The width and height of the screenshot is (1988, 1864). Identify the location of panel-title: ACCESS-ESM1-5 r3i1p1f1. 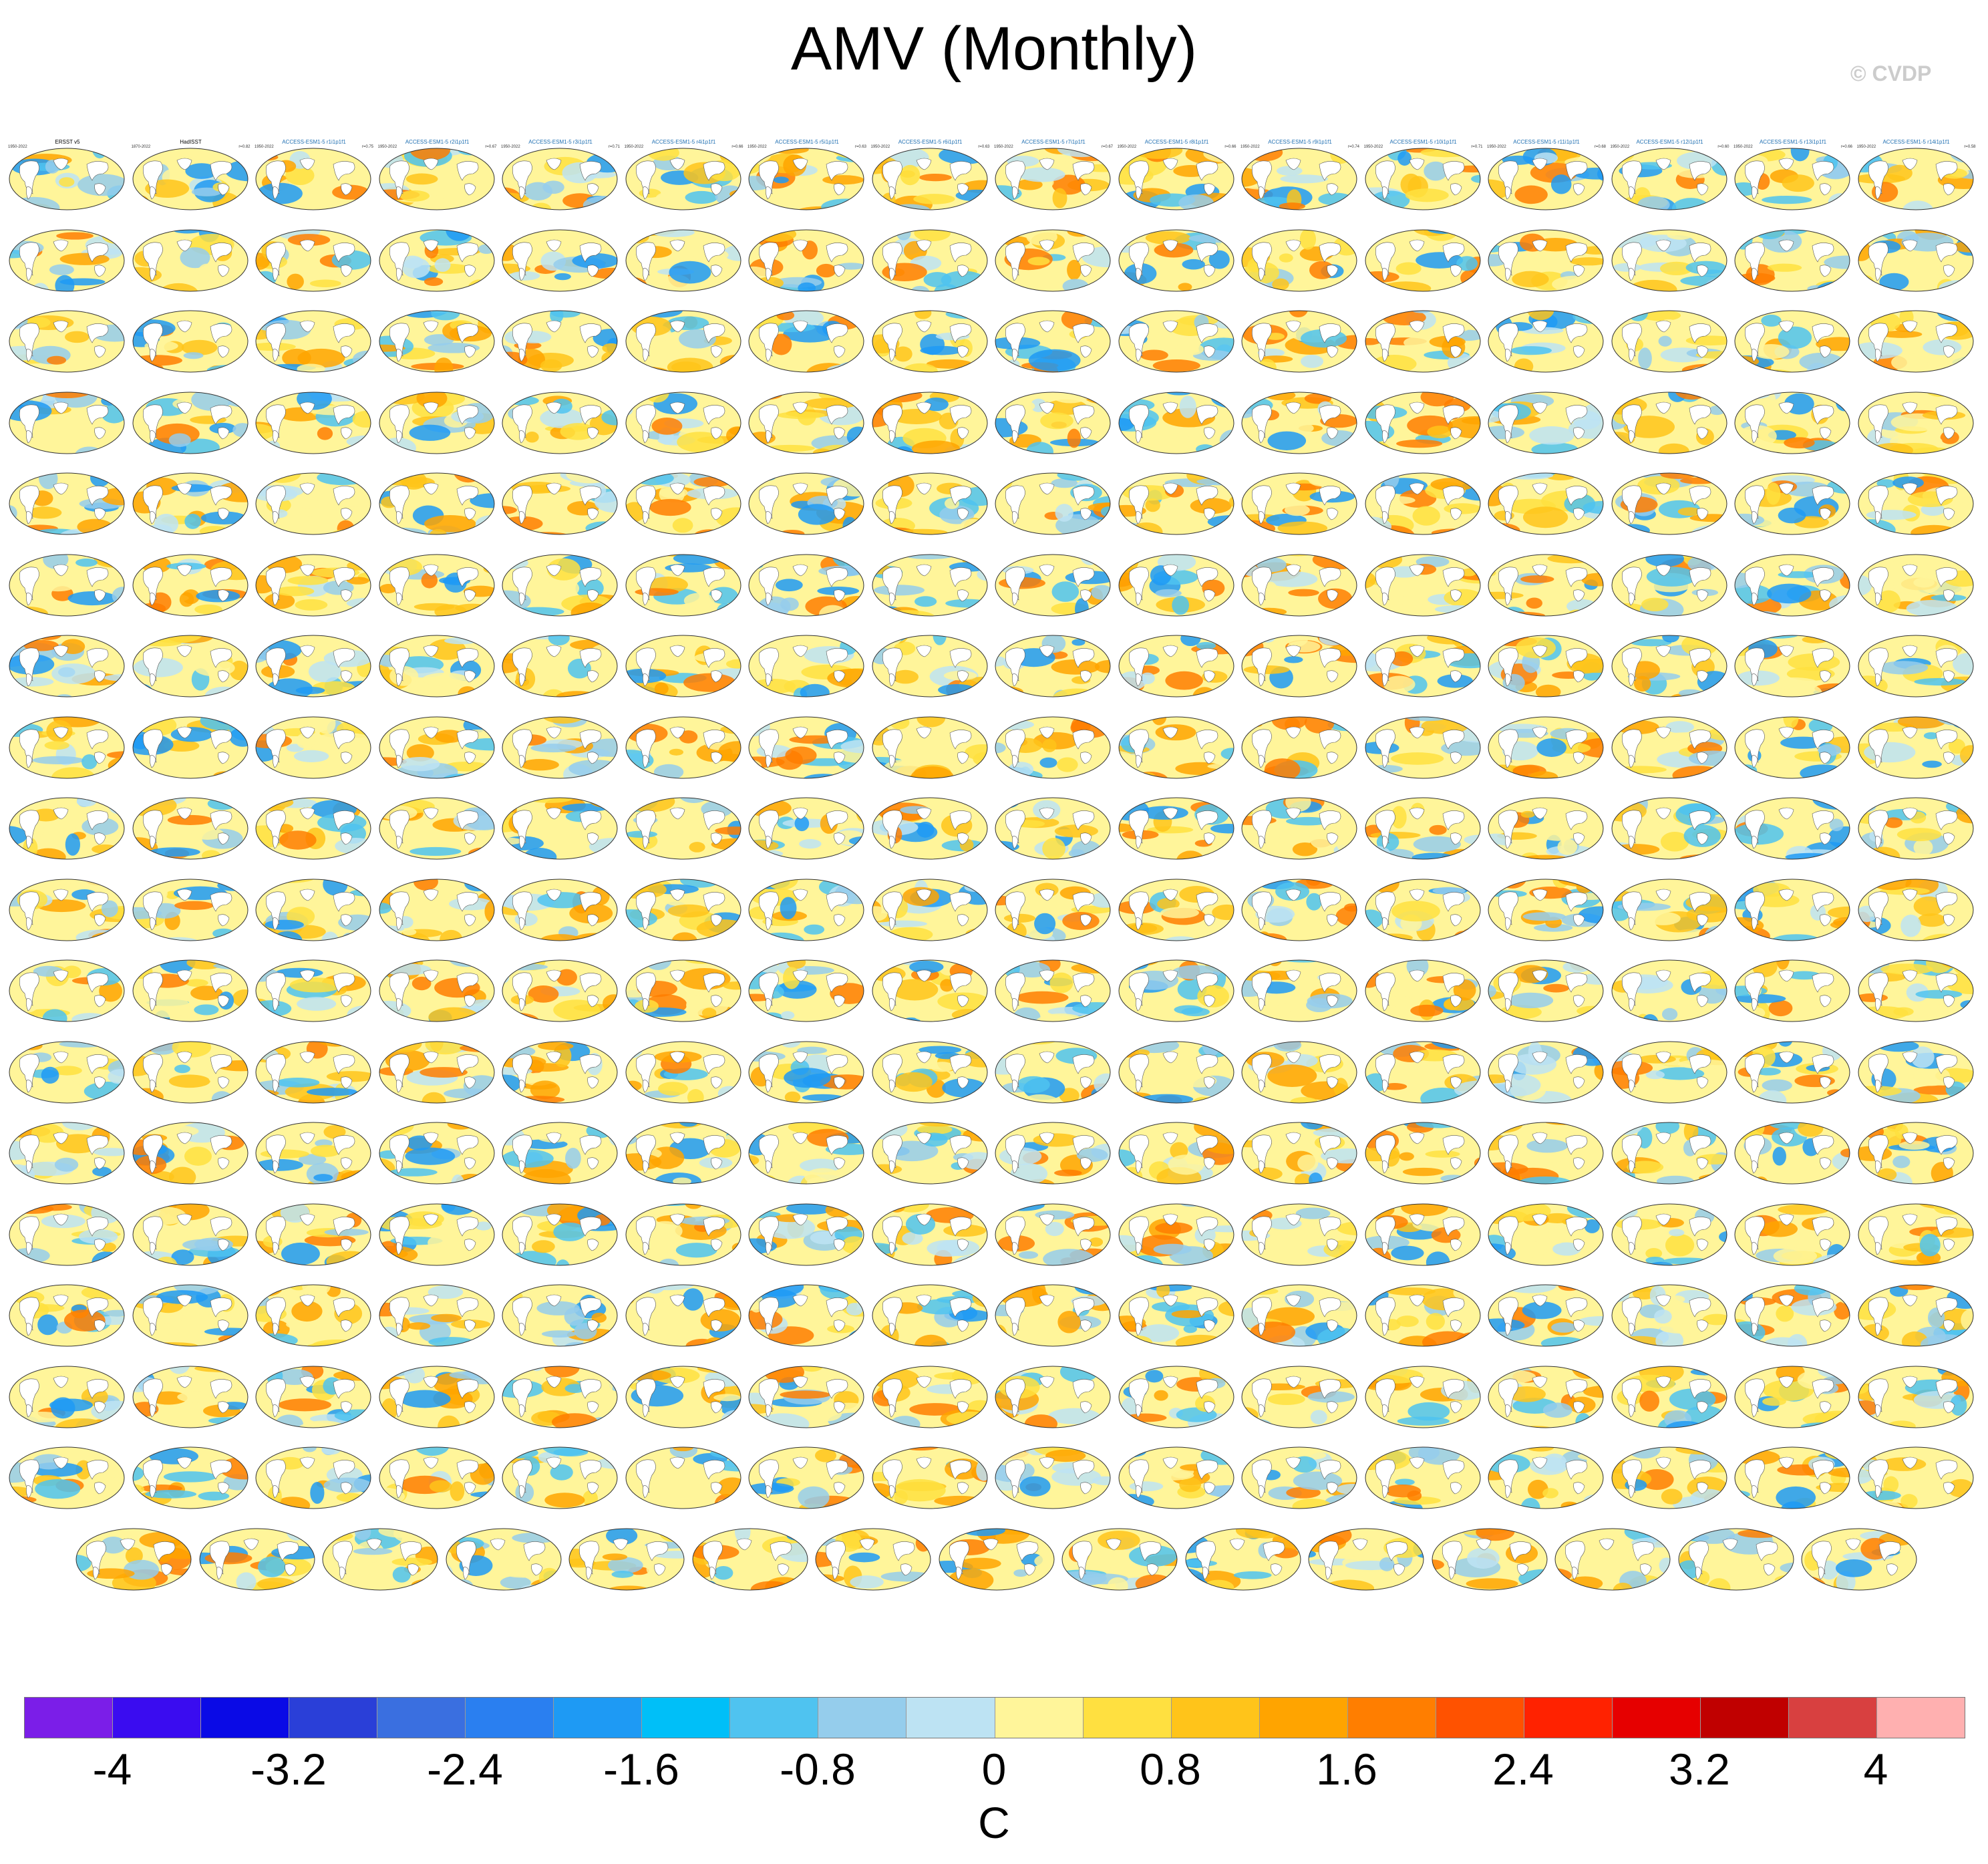
(560, 142).